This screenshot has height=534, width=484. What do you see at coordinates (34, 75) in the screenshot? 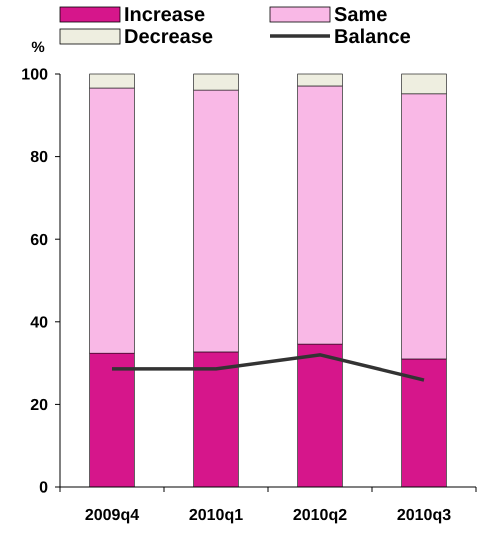
I see `y-tick-label: 100` at bounding box center [34, 75].